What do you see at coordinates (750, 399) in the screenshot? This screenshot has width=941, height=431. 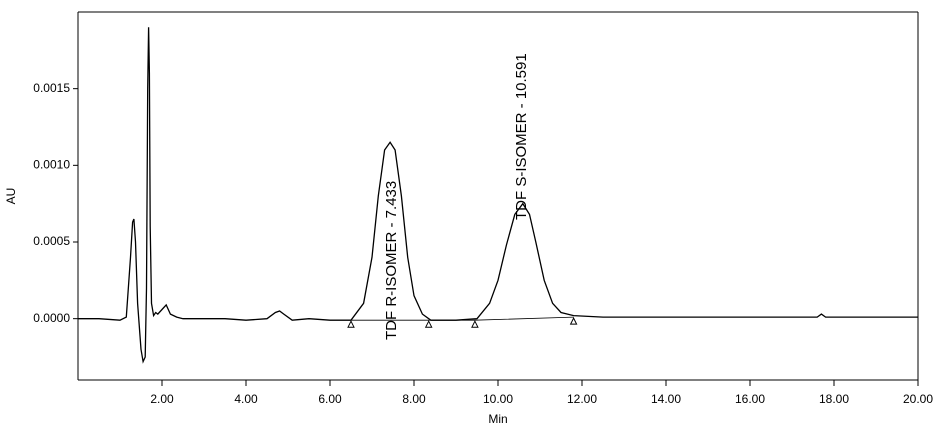 I see `x-tick-label: 16.00` at bounding box center [750, 399].